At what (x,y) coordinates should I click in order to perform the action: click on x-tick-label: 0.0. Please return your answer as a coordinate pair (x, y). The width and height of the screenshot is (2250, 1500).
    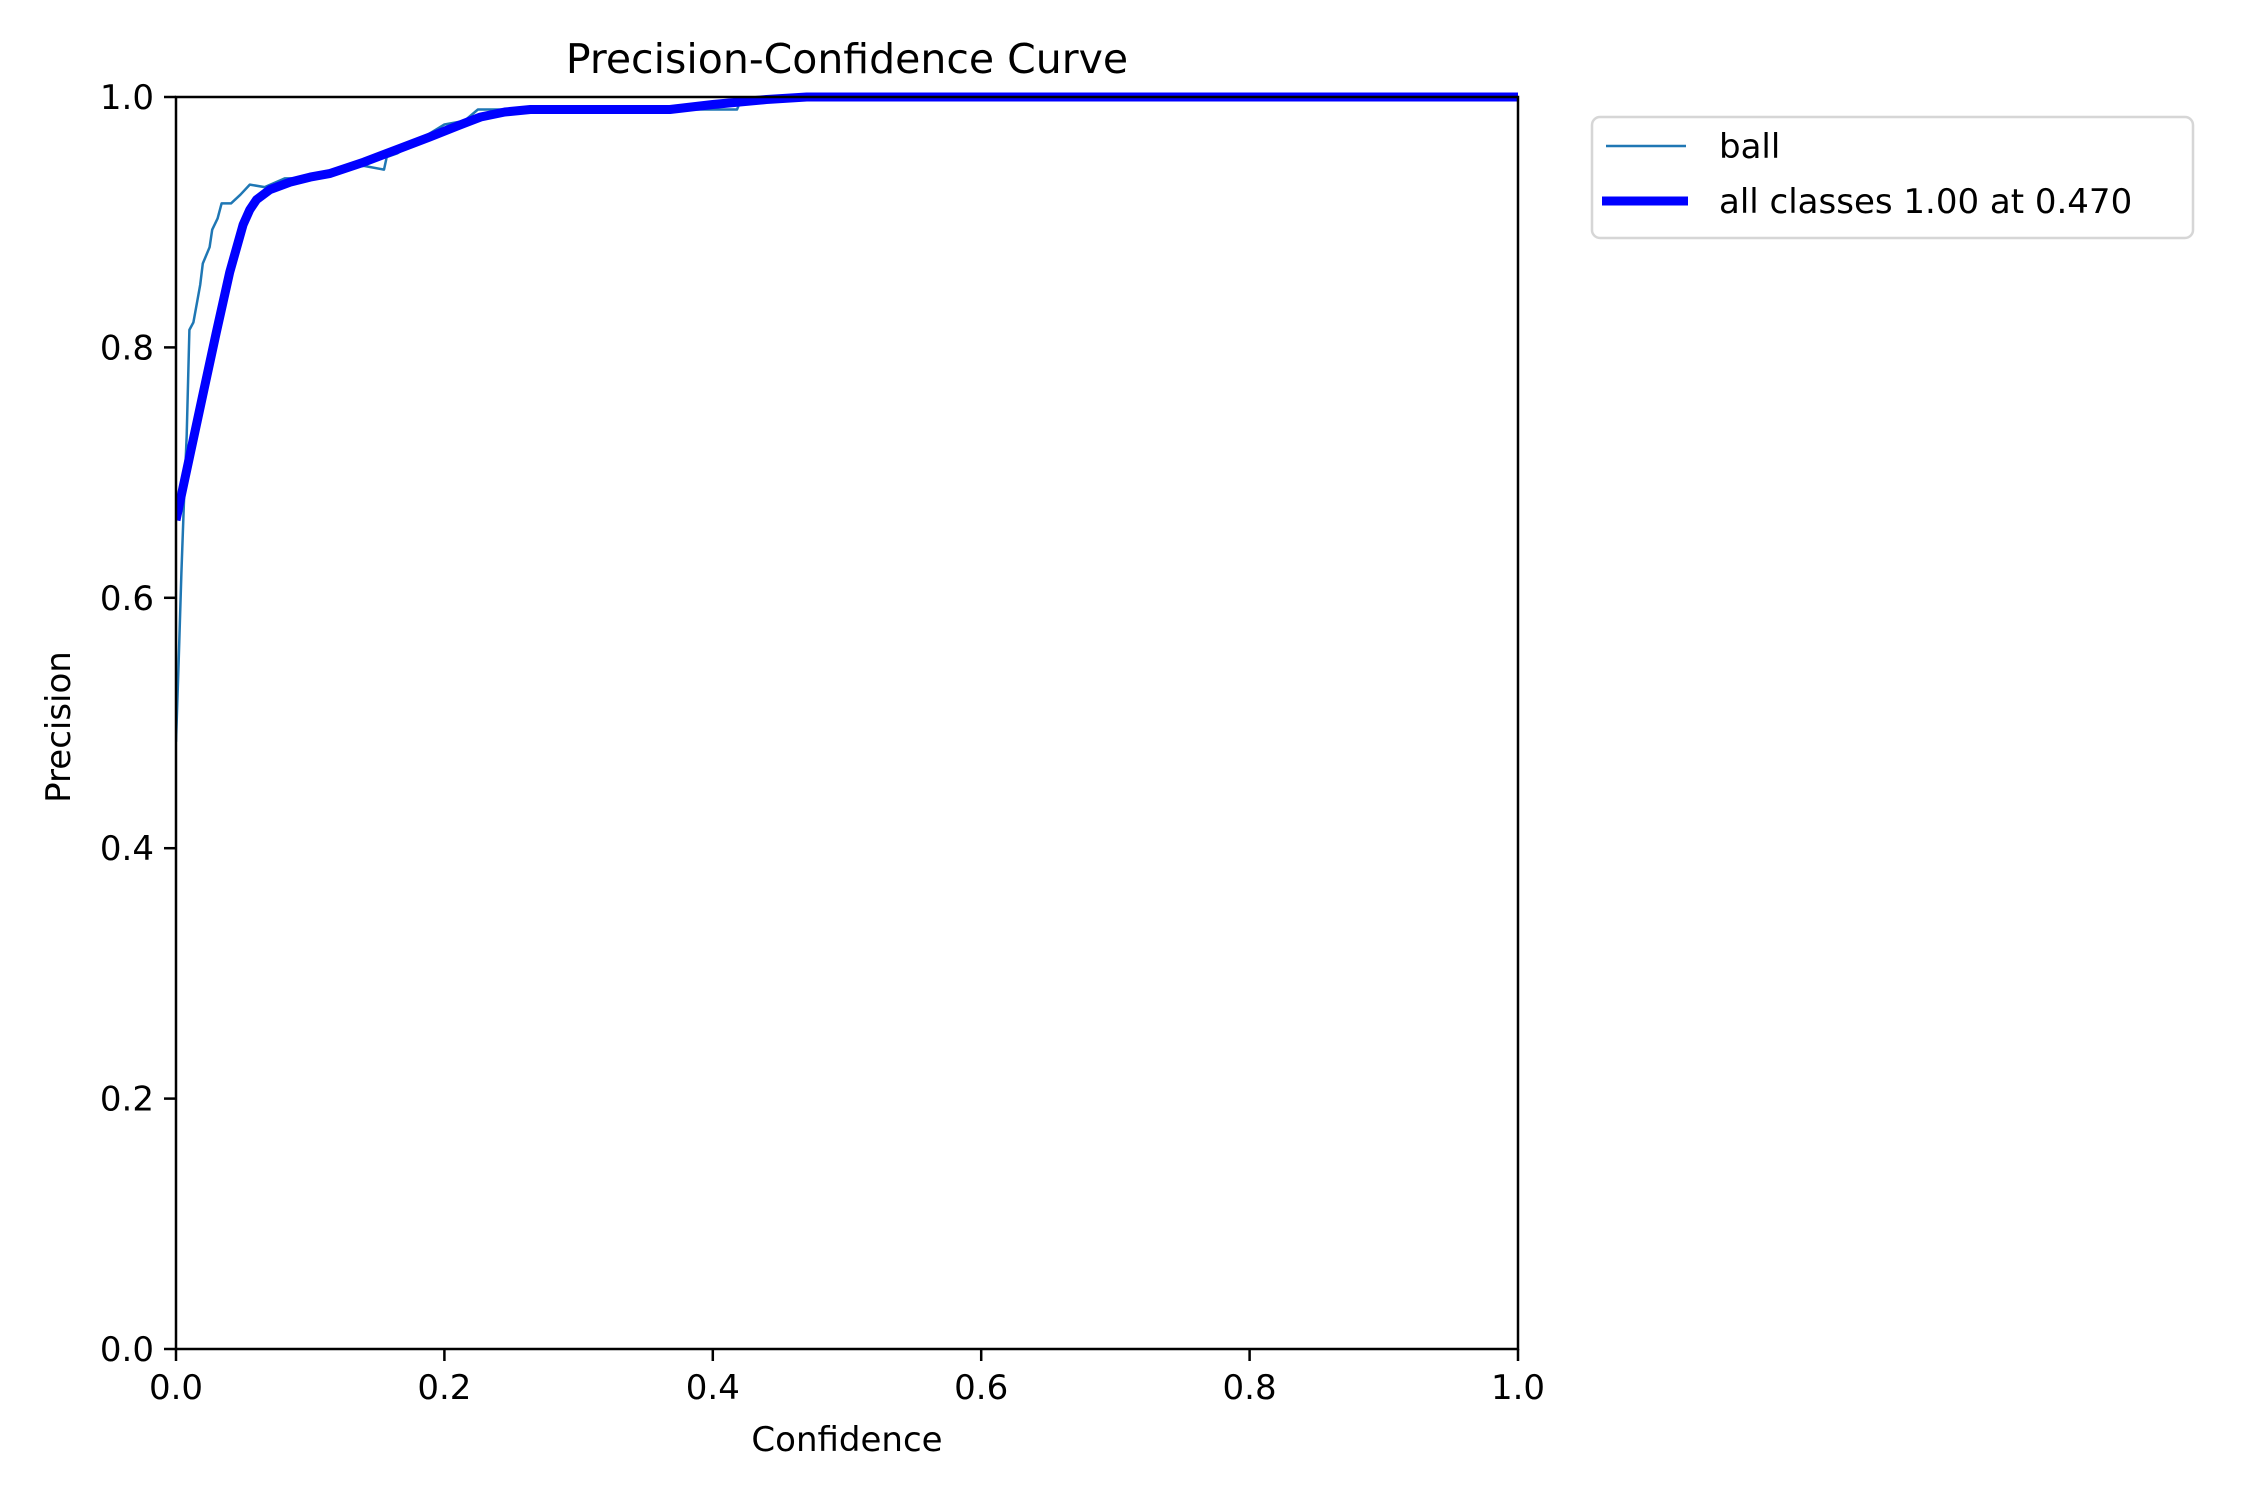
    Looking at the image, I should click on (176, 1388).